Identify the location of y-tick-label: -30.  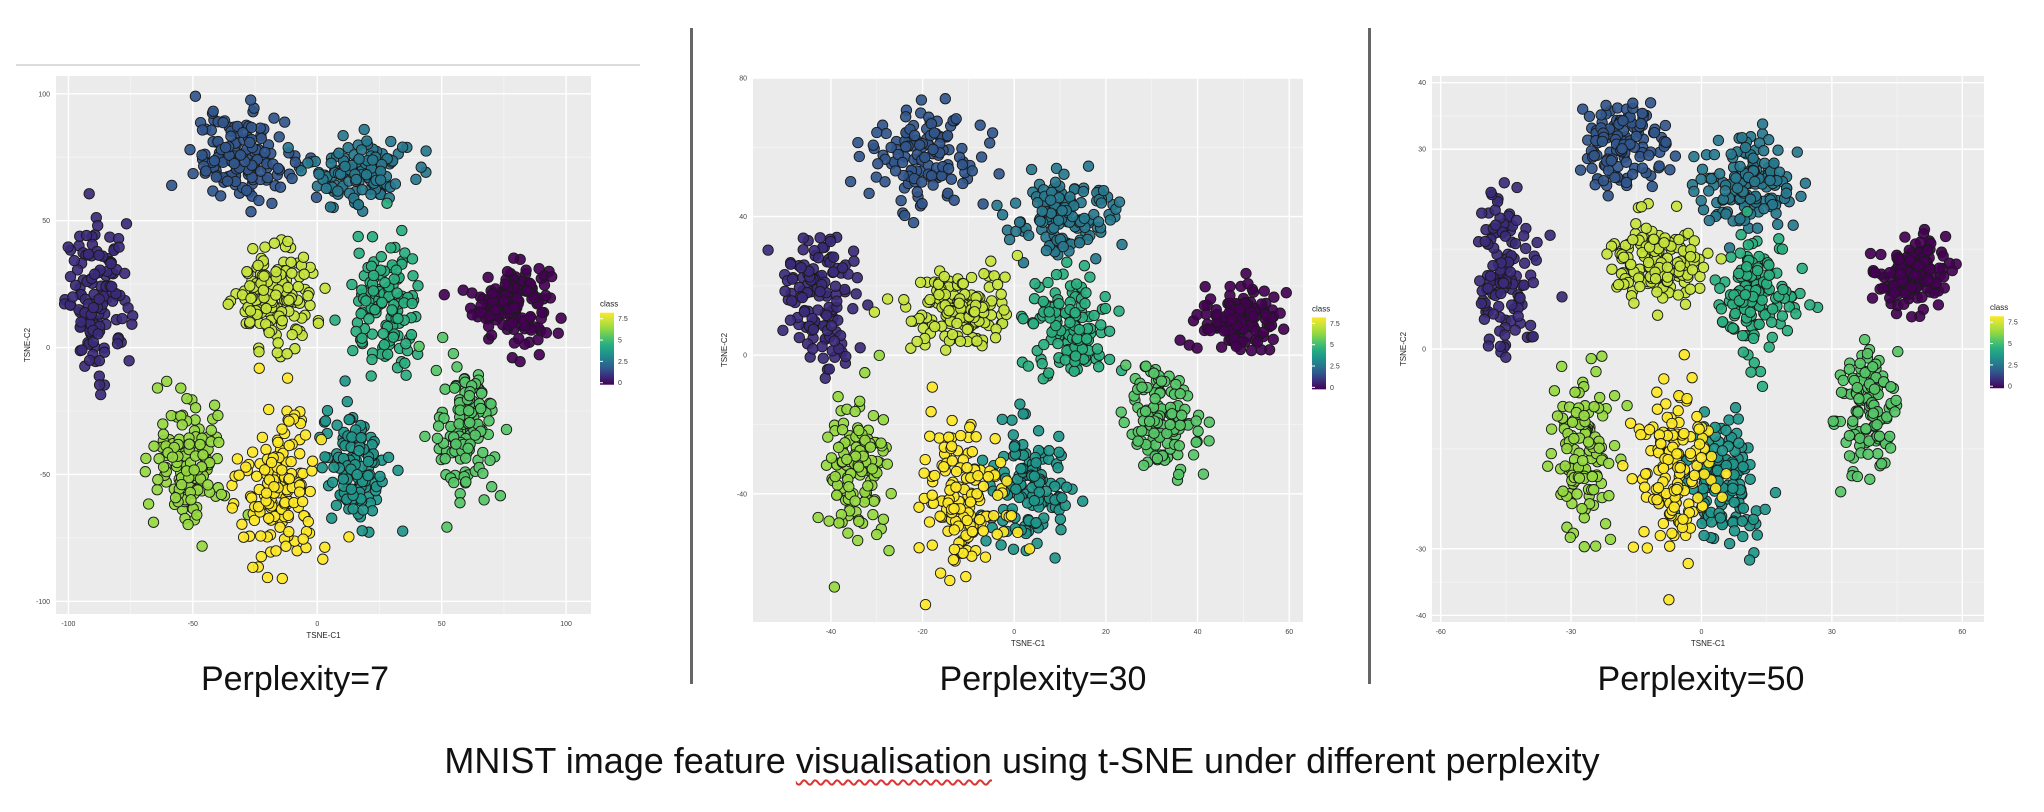
(1421, 549).